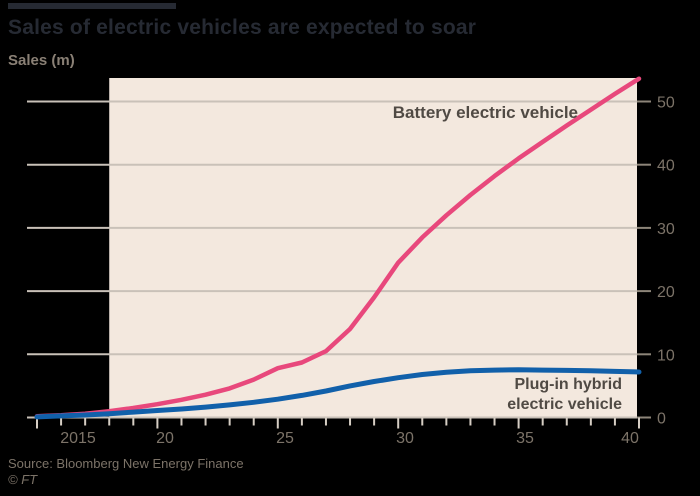 Image resolution: width=700 pixels, height=496 pixels. What do you see at coordinates (78, 438) in the screenshot?
I see `x-axis-label-2015: 2015` at bounding box center [78, 438].